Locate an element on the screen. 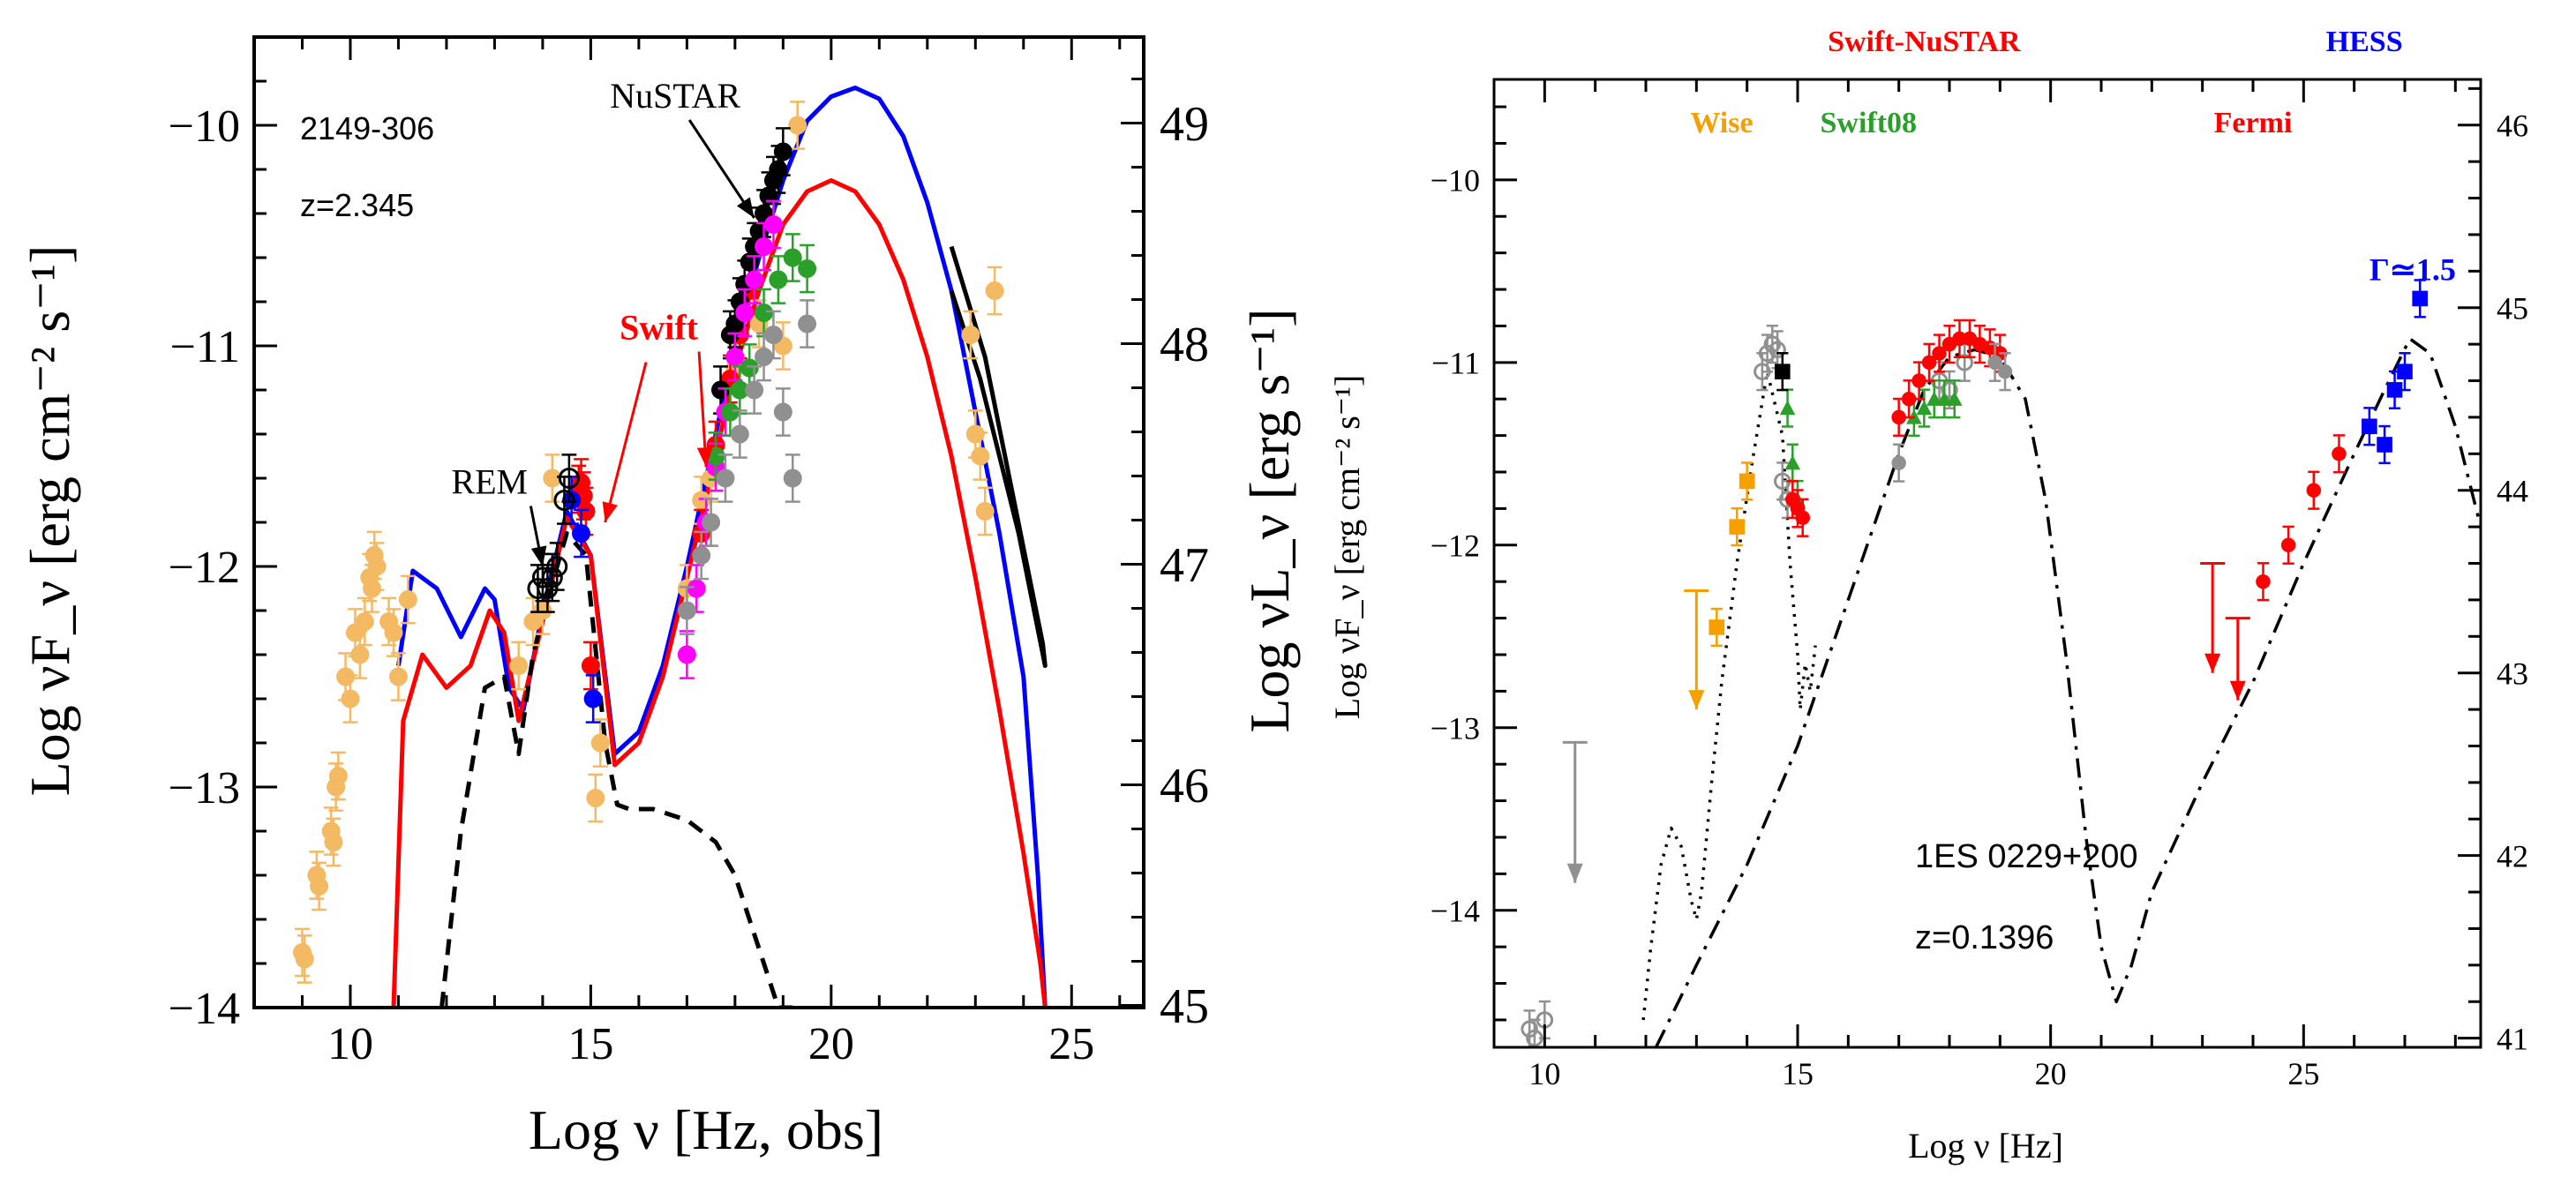  right-y-tick-label: −13 is located at coordinates (1455, 728).